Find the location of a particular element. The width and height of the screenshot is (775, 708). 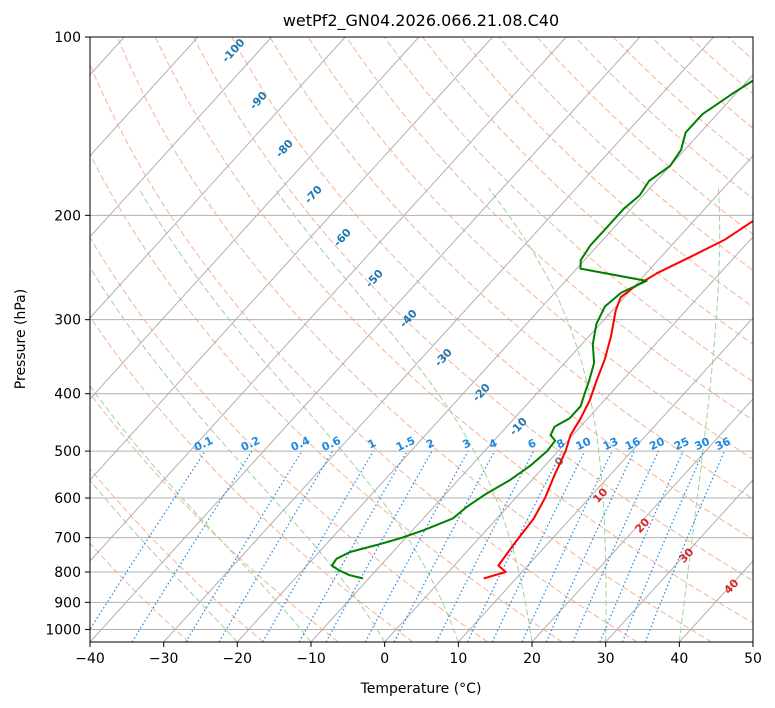

y-tick-label: 200 is located at coordinates (67, 216).